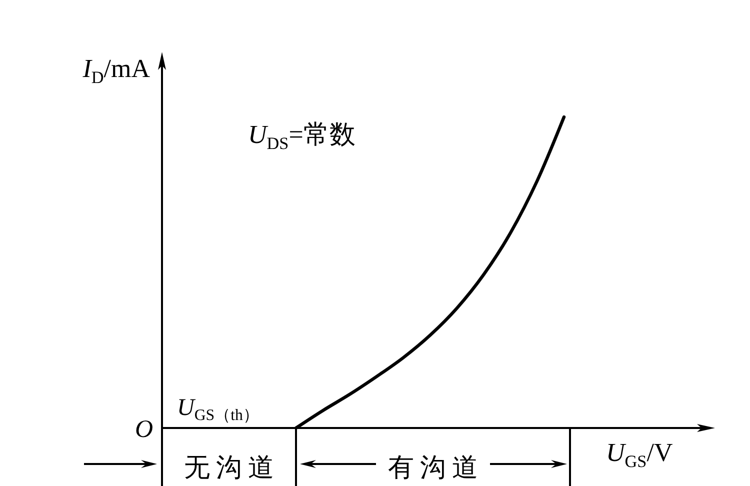 This screenshot has width=750, height=486. I want to click on annotation: U$_{GS（th）}$, so click(218, 409).